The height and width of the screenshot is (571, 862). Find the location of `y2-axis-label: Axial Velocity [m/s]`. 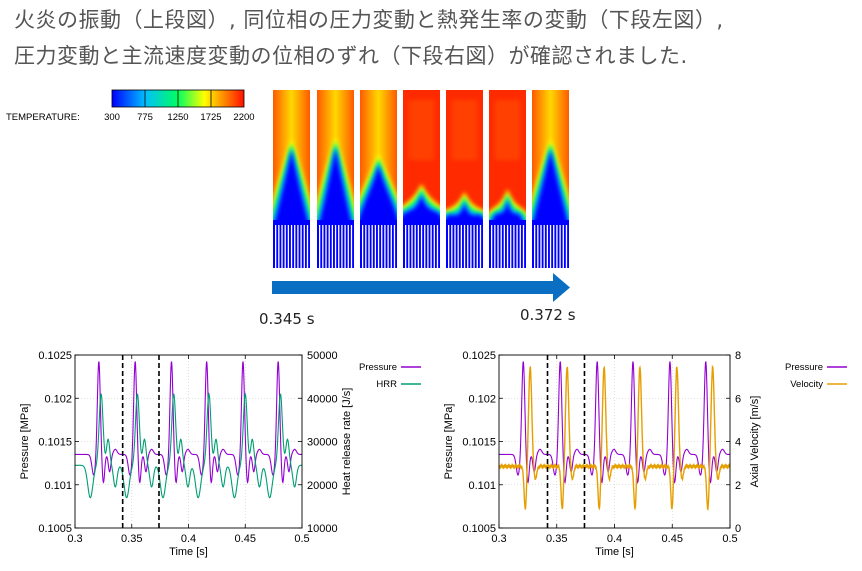

y2-axis-label: Axial Velocity [m/s] is located at coordinates (755, 442).